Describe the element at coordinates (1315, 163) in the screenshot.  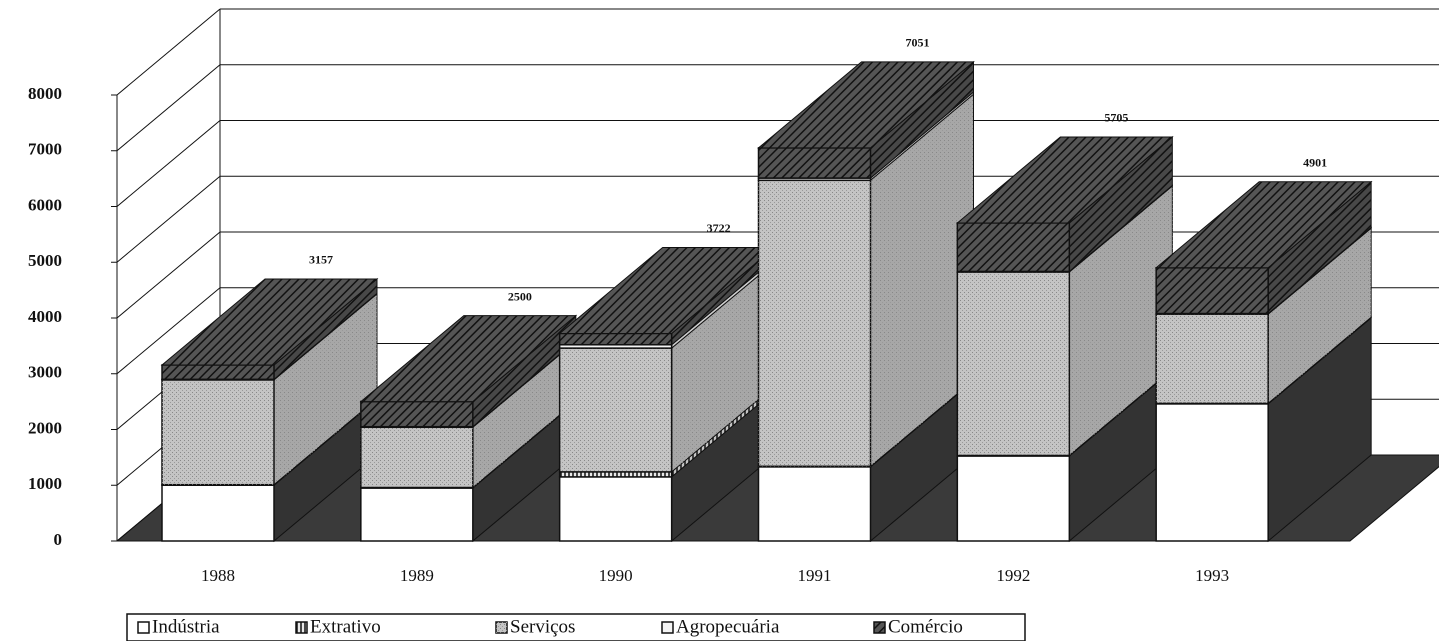
I see `total-label: 4901` at that location.